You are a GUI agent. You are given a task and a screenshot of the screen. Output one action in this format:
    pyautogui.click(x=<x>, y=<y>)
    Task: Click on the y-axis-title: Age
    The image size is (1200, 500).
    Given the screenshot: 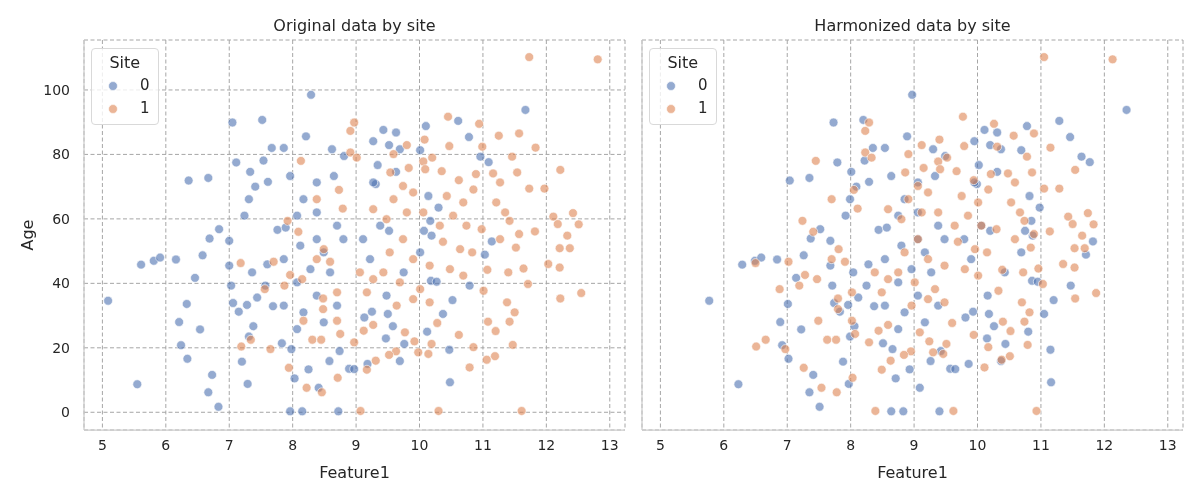 What is the action you would take?
    pyautogui.click(x=27, y=235)
    